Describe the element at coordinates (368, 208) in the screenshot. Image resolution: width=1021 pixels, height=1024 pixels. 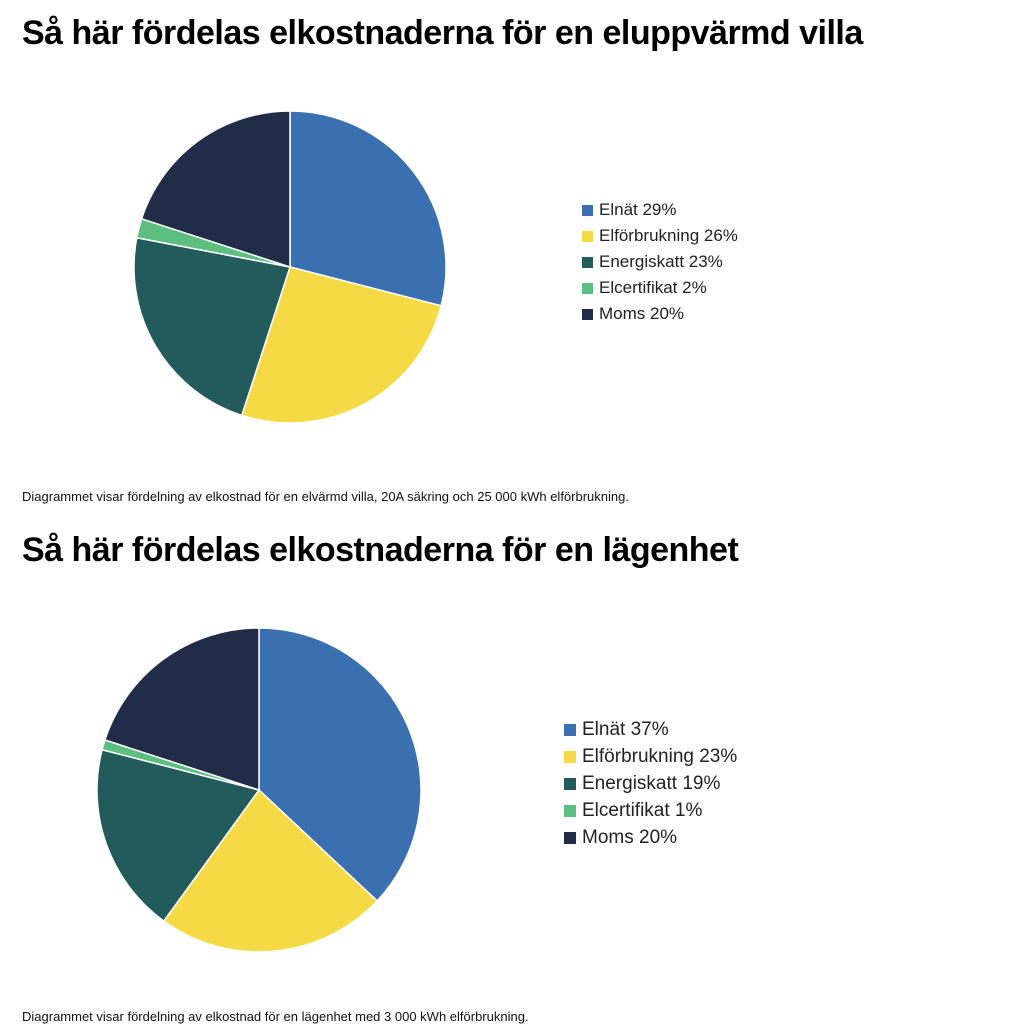
I see `pie-slice-elnät` at that location.